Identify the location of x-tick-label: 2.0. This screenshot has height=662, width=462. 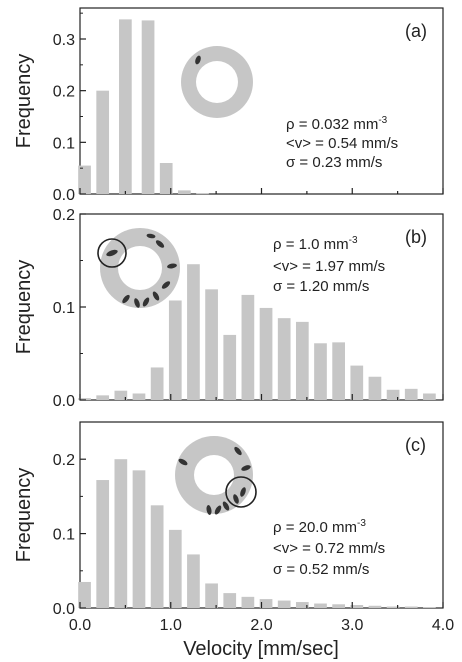
(261, 625).